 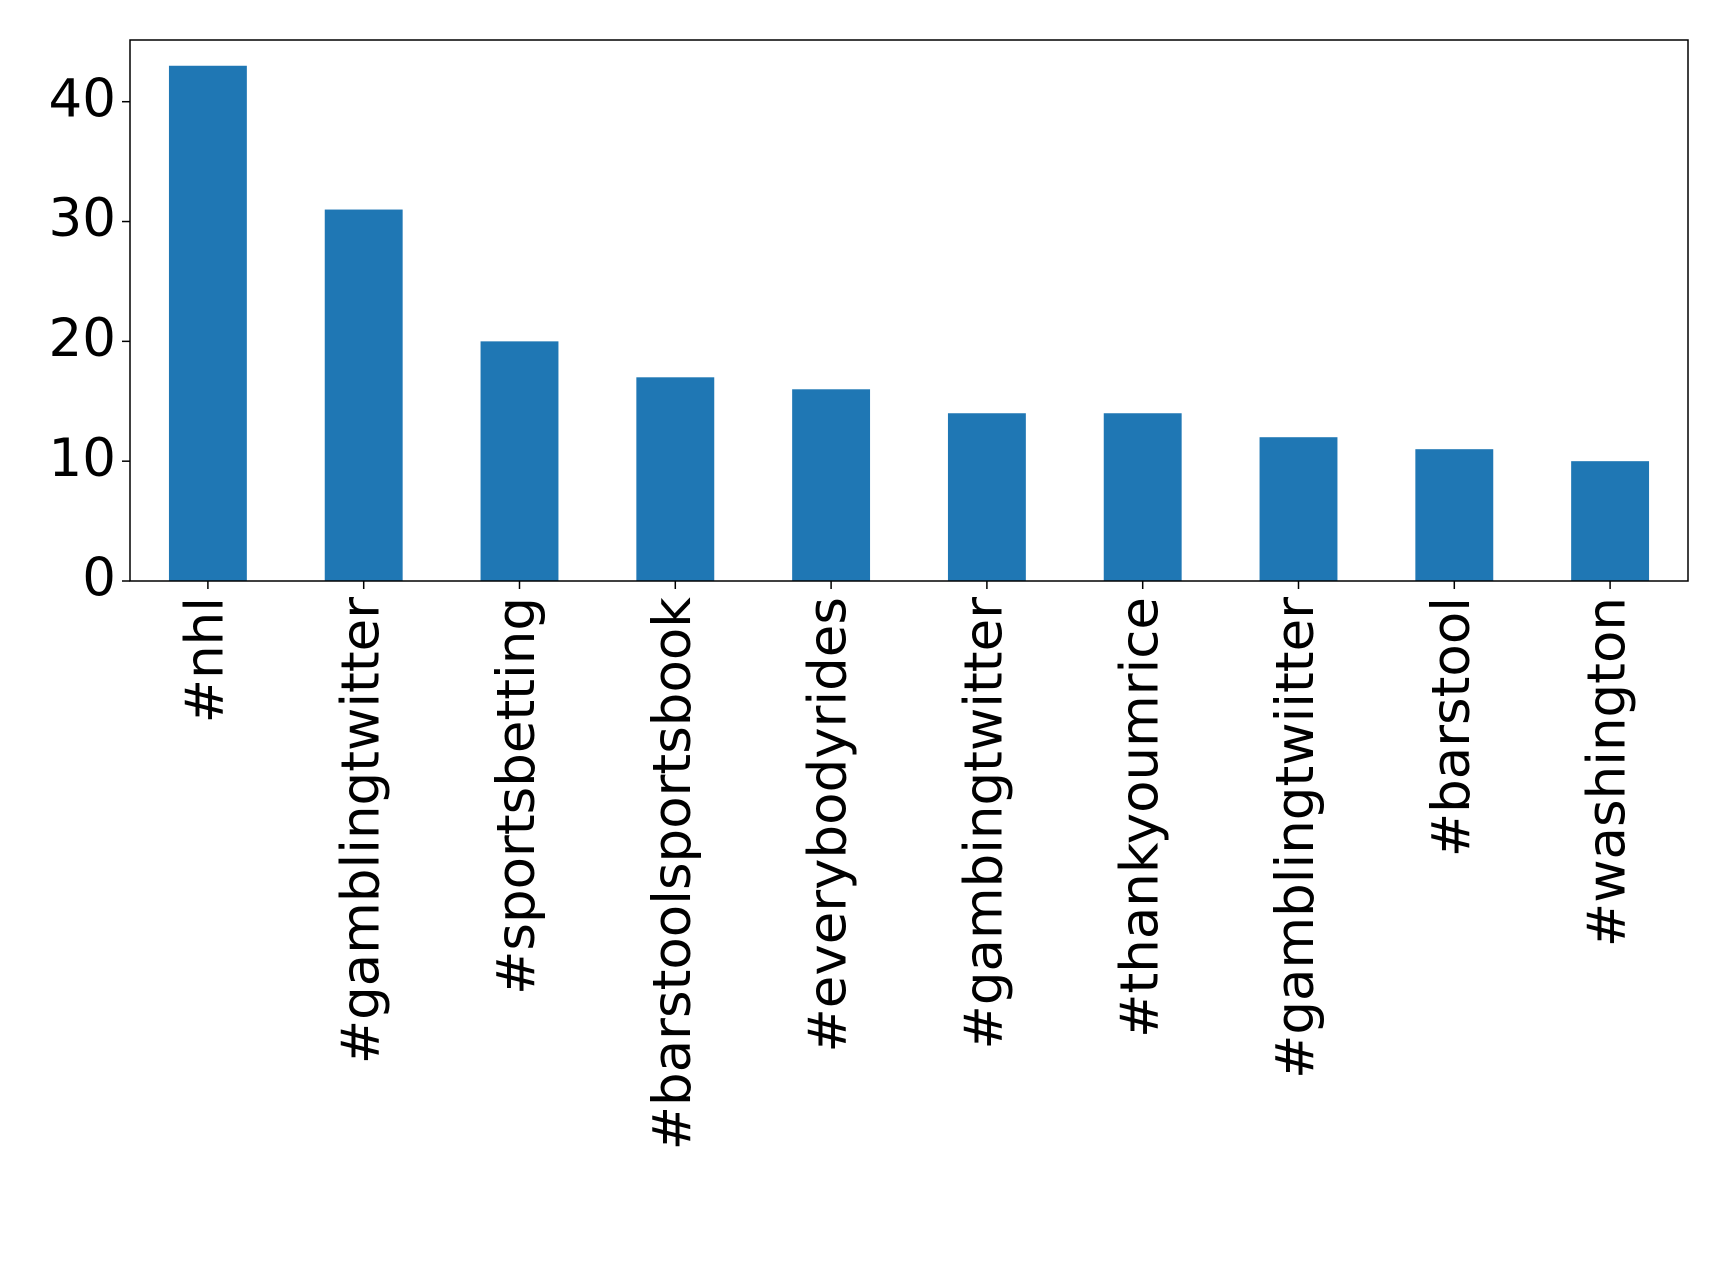 What do you see at coordinates (984, 823) in the screenshot?
I see `x-tick-label: #gambingtwitter` at bounding box center [984, 823].